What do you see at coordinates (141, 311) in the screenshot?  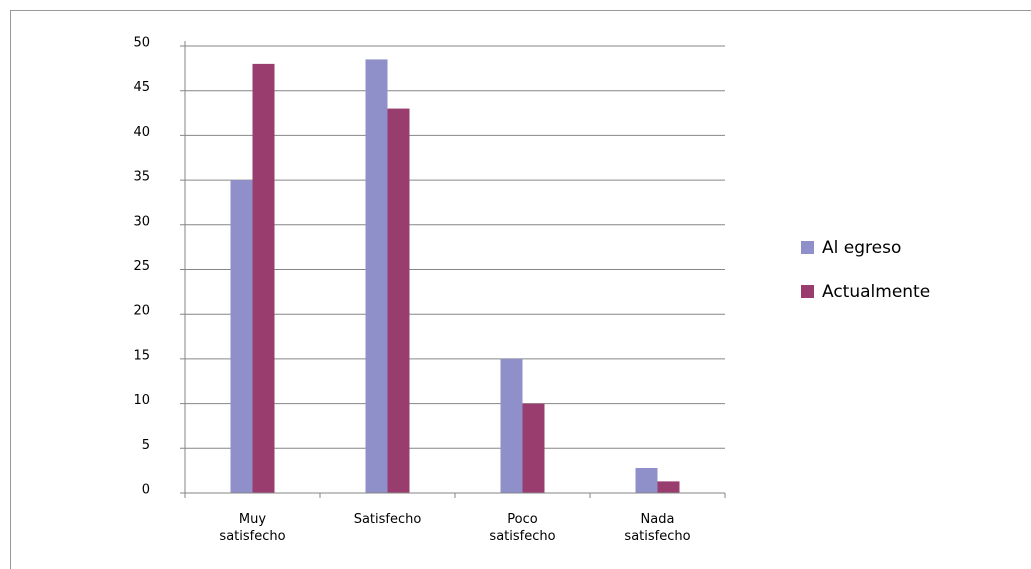 I see `y-tick-label: 20` at bounding box center [141, 311].